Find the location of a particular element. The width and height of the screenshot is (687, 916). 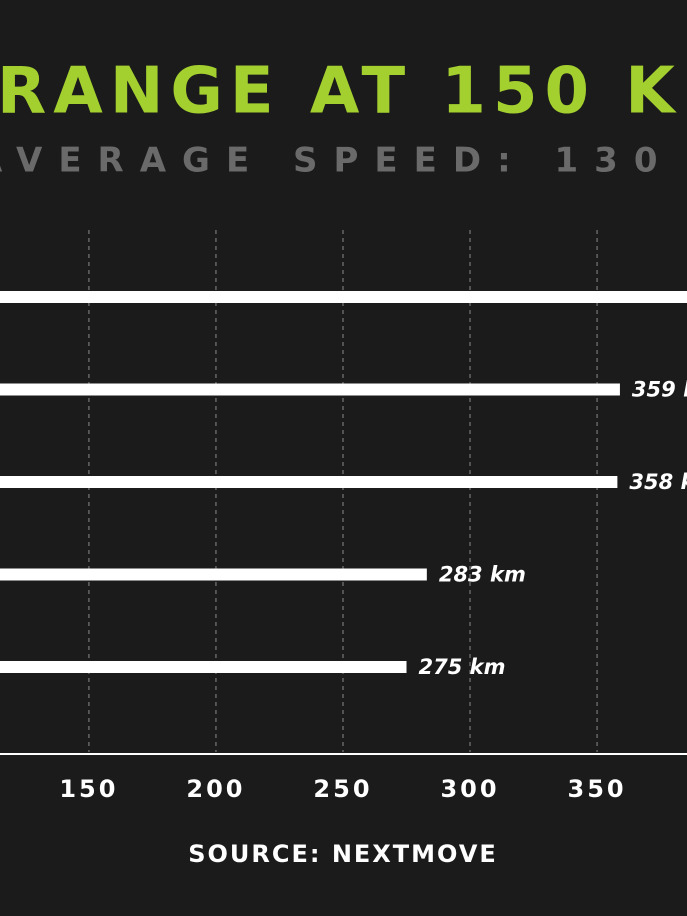

x-tick-label: 250 is located at coordinates (342, 789).